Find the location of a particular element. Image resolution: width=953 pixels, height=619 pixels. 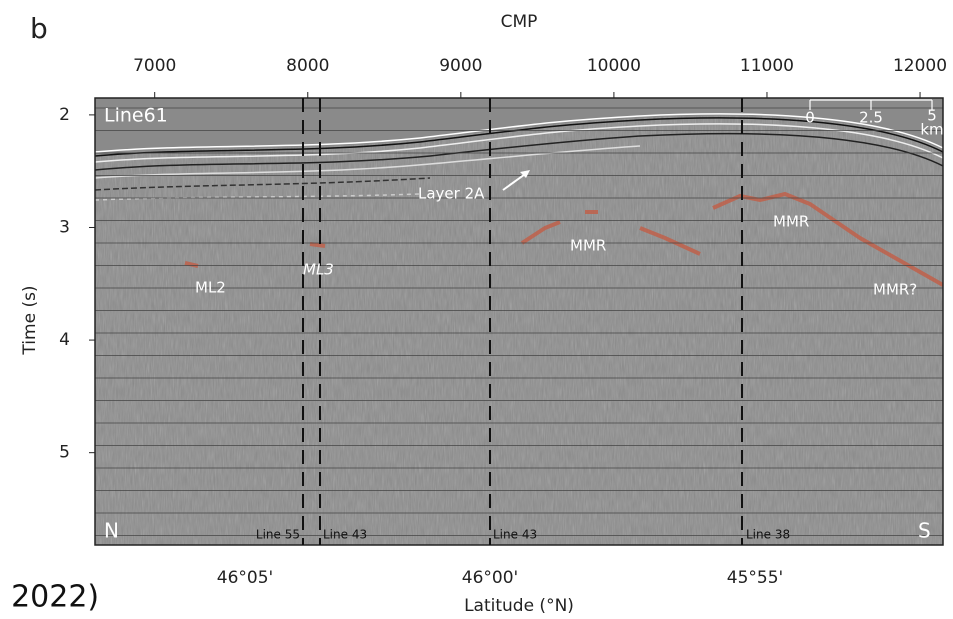

top-tick-label: 7000 is located at coordinates (154, 66).